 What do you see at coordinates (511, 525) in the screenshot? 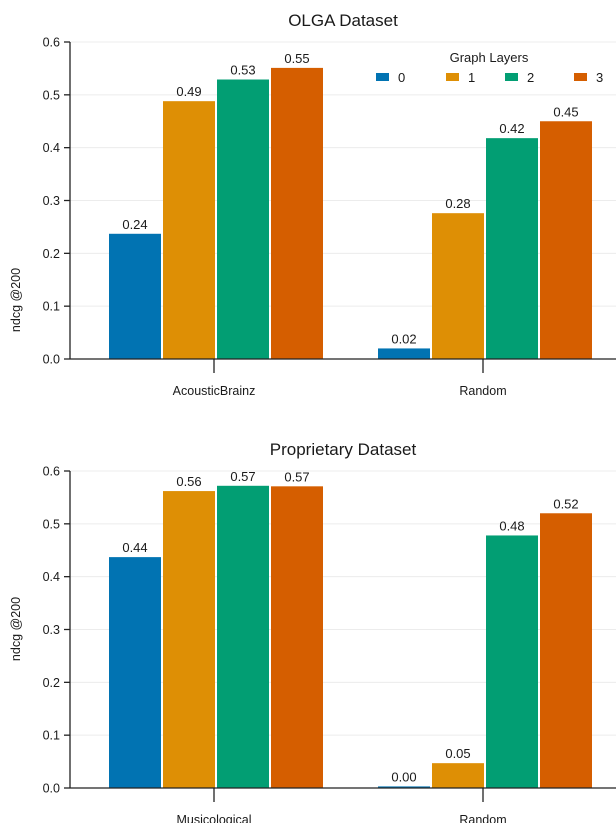
I see `bar-value-label: 0.48` at bounding box center [511, 525].